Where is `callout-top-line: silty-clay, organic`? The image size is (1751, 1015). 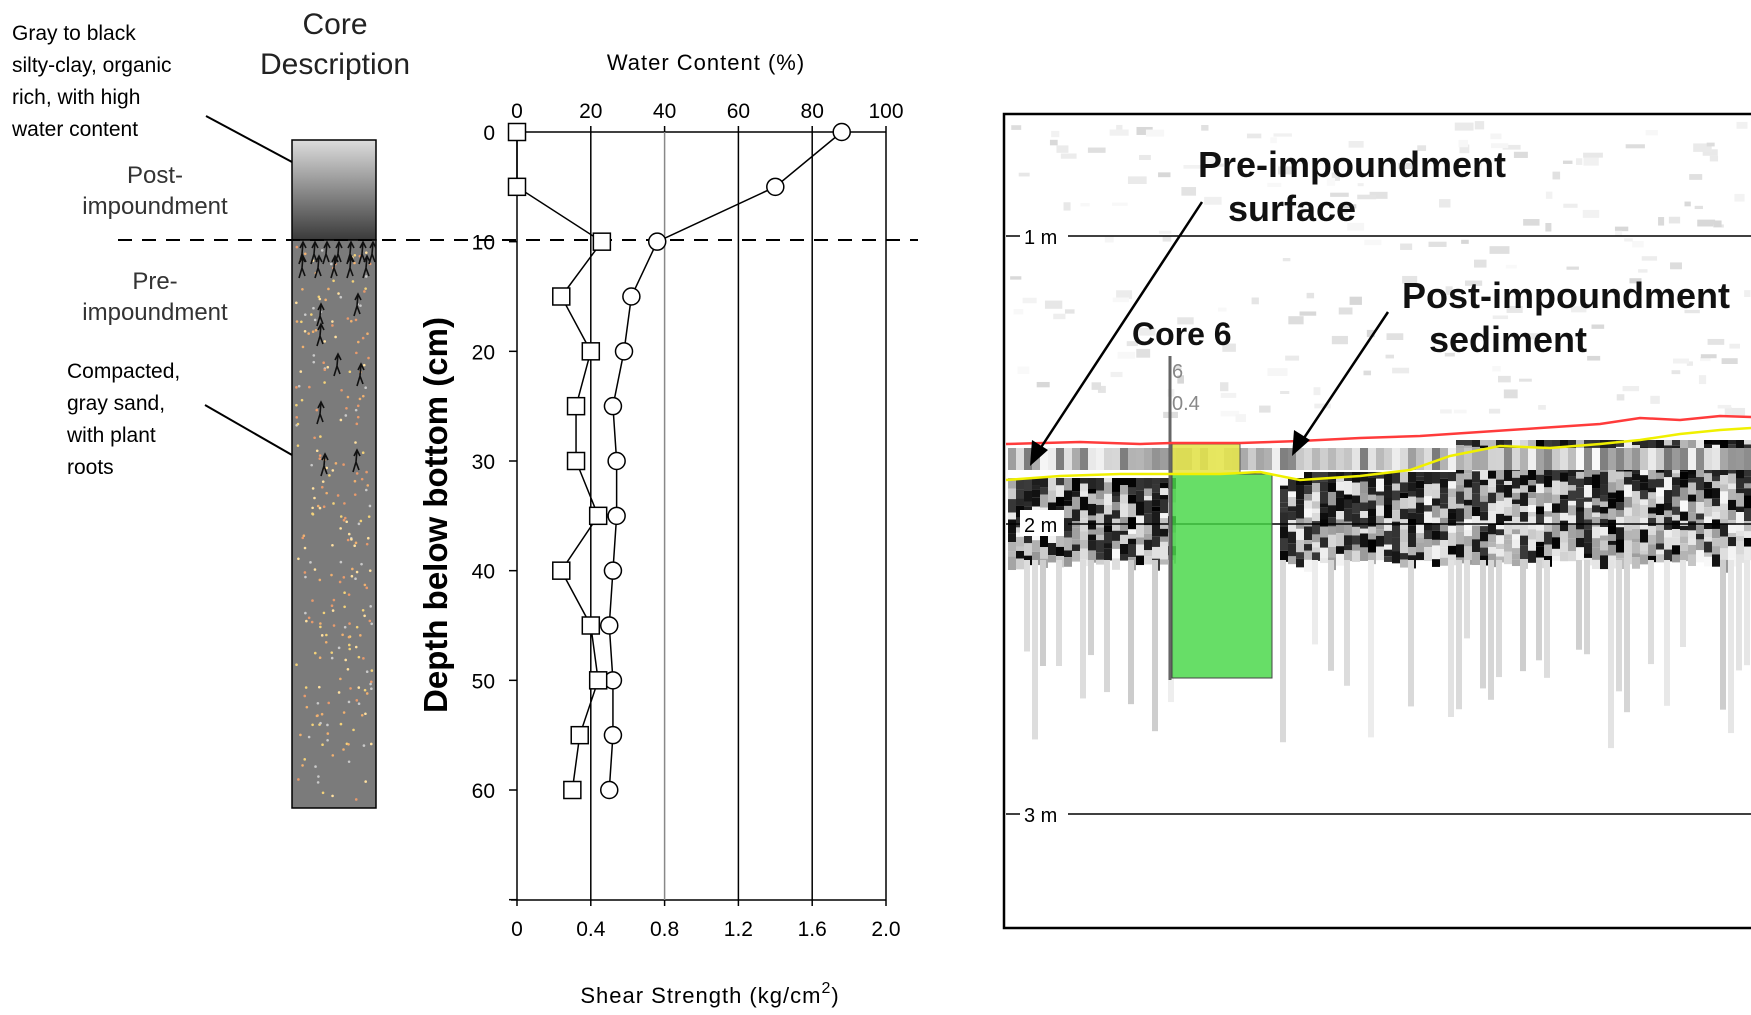
callout-top-line: silty-clay, organic is located at coordinates (92, 65).